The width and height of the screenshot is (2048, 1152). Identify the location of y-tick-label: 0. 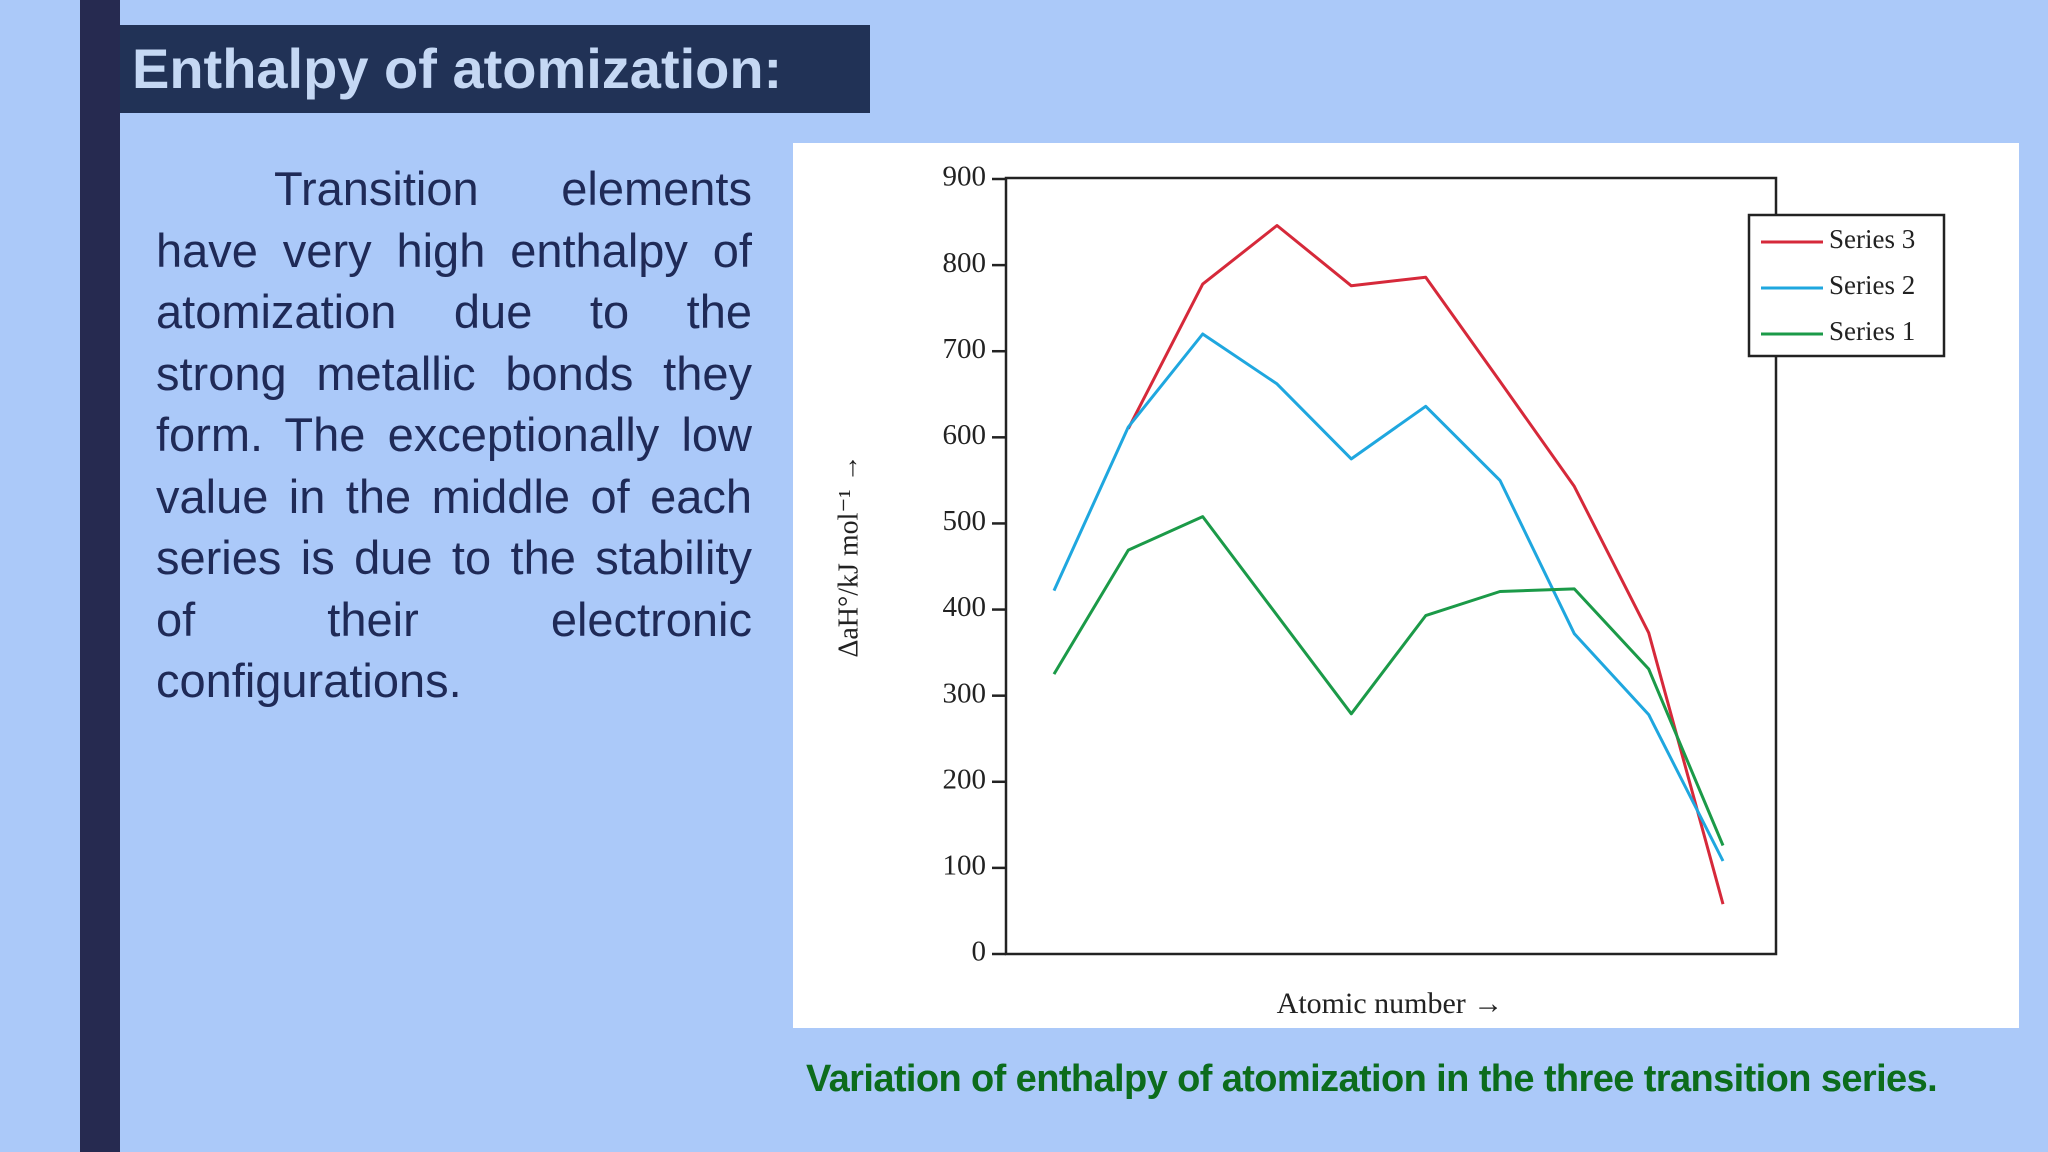
(979, 952).